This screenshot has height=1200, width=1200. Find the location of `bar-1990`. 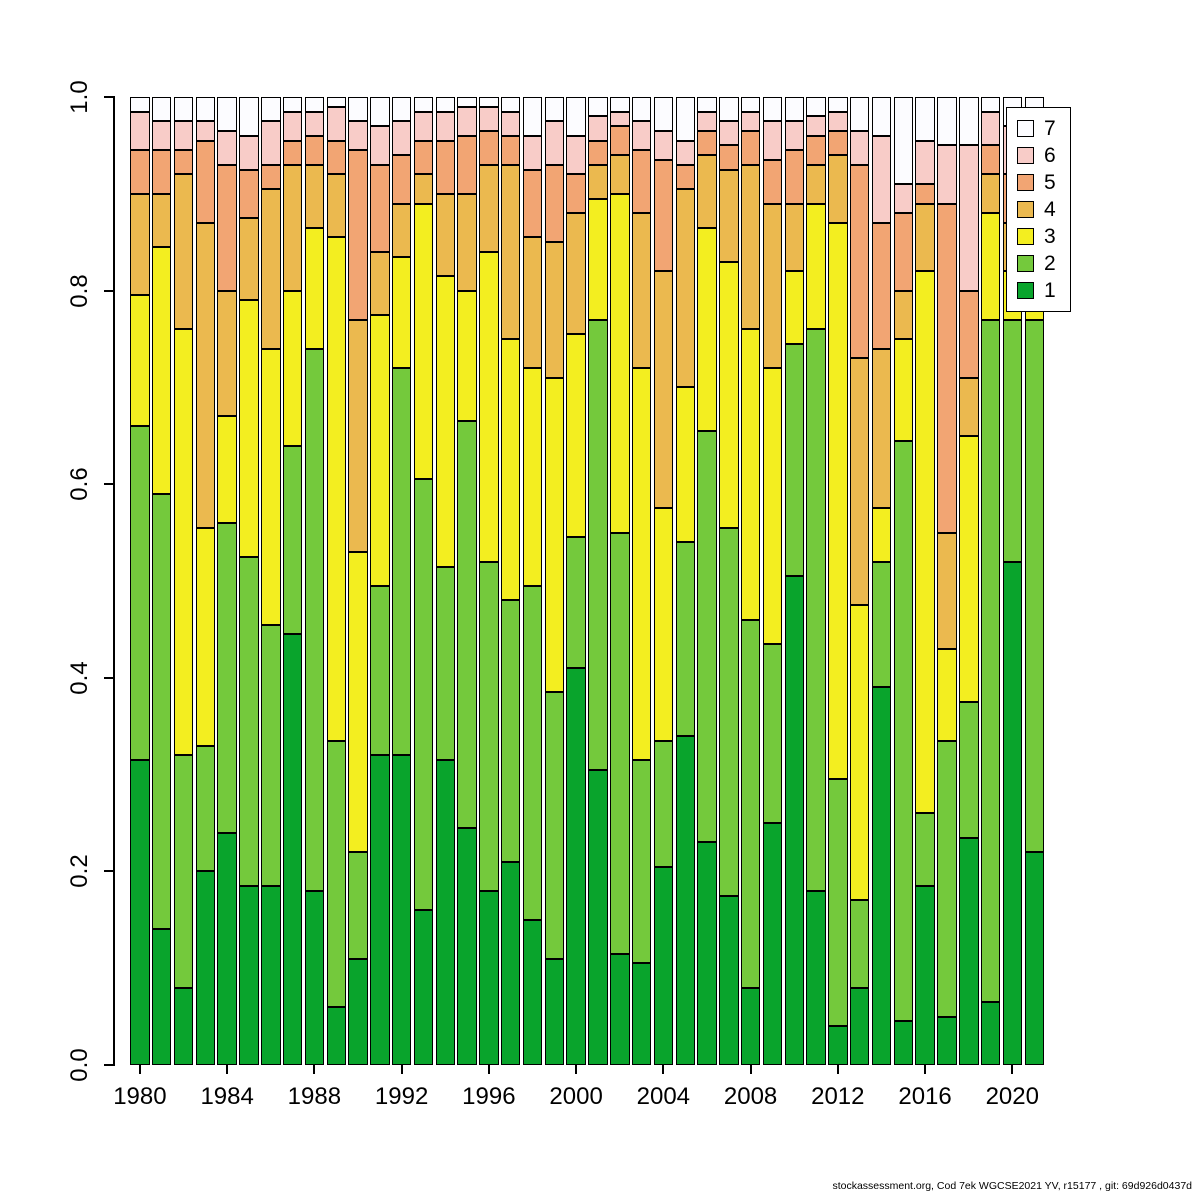

bar-1990 is located at coordinates (358, 581).